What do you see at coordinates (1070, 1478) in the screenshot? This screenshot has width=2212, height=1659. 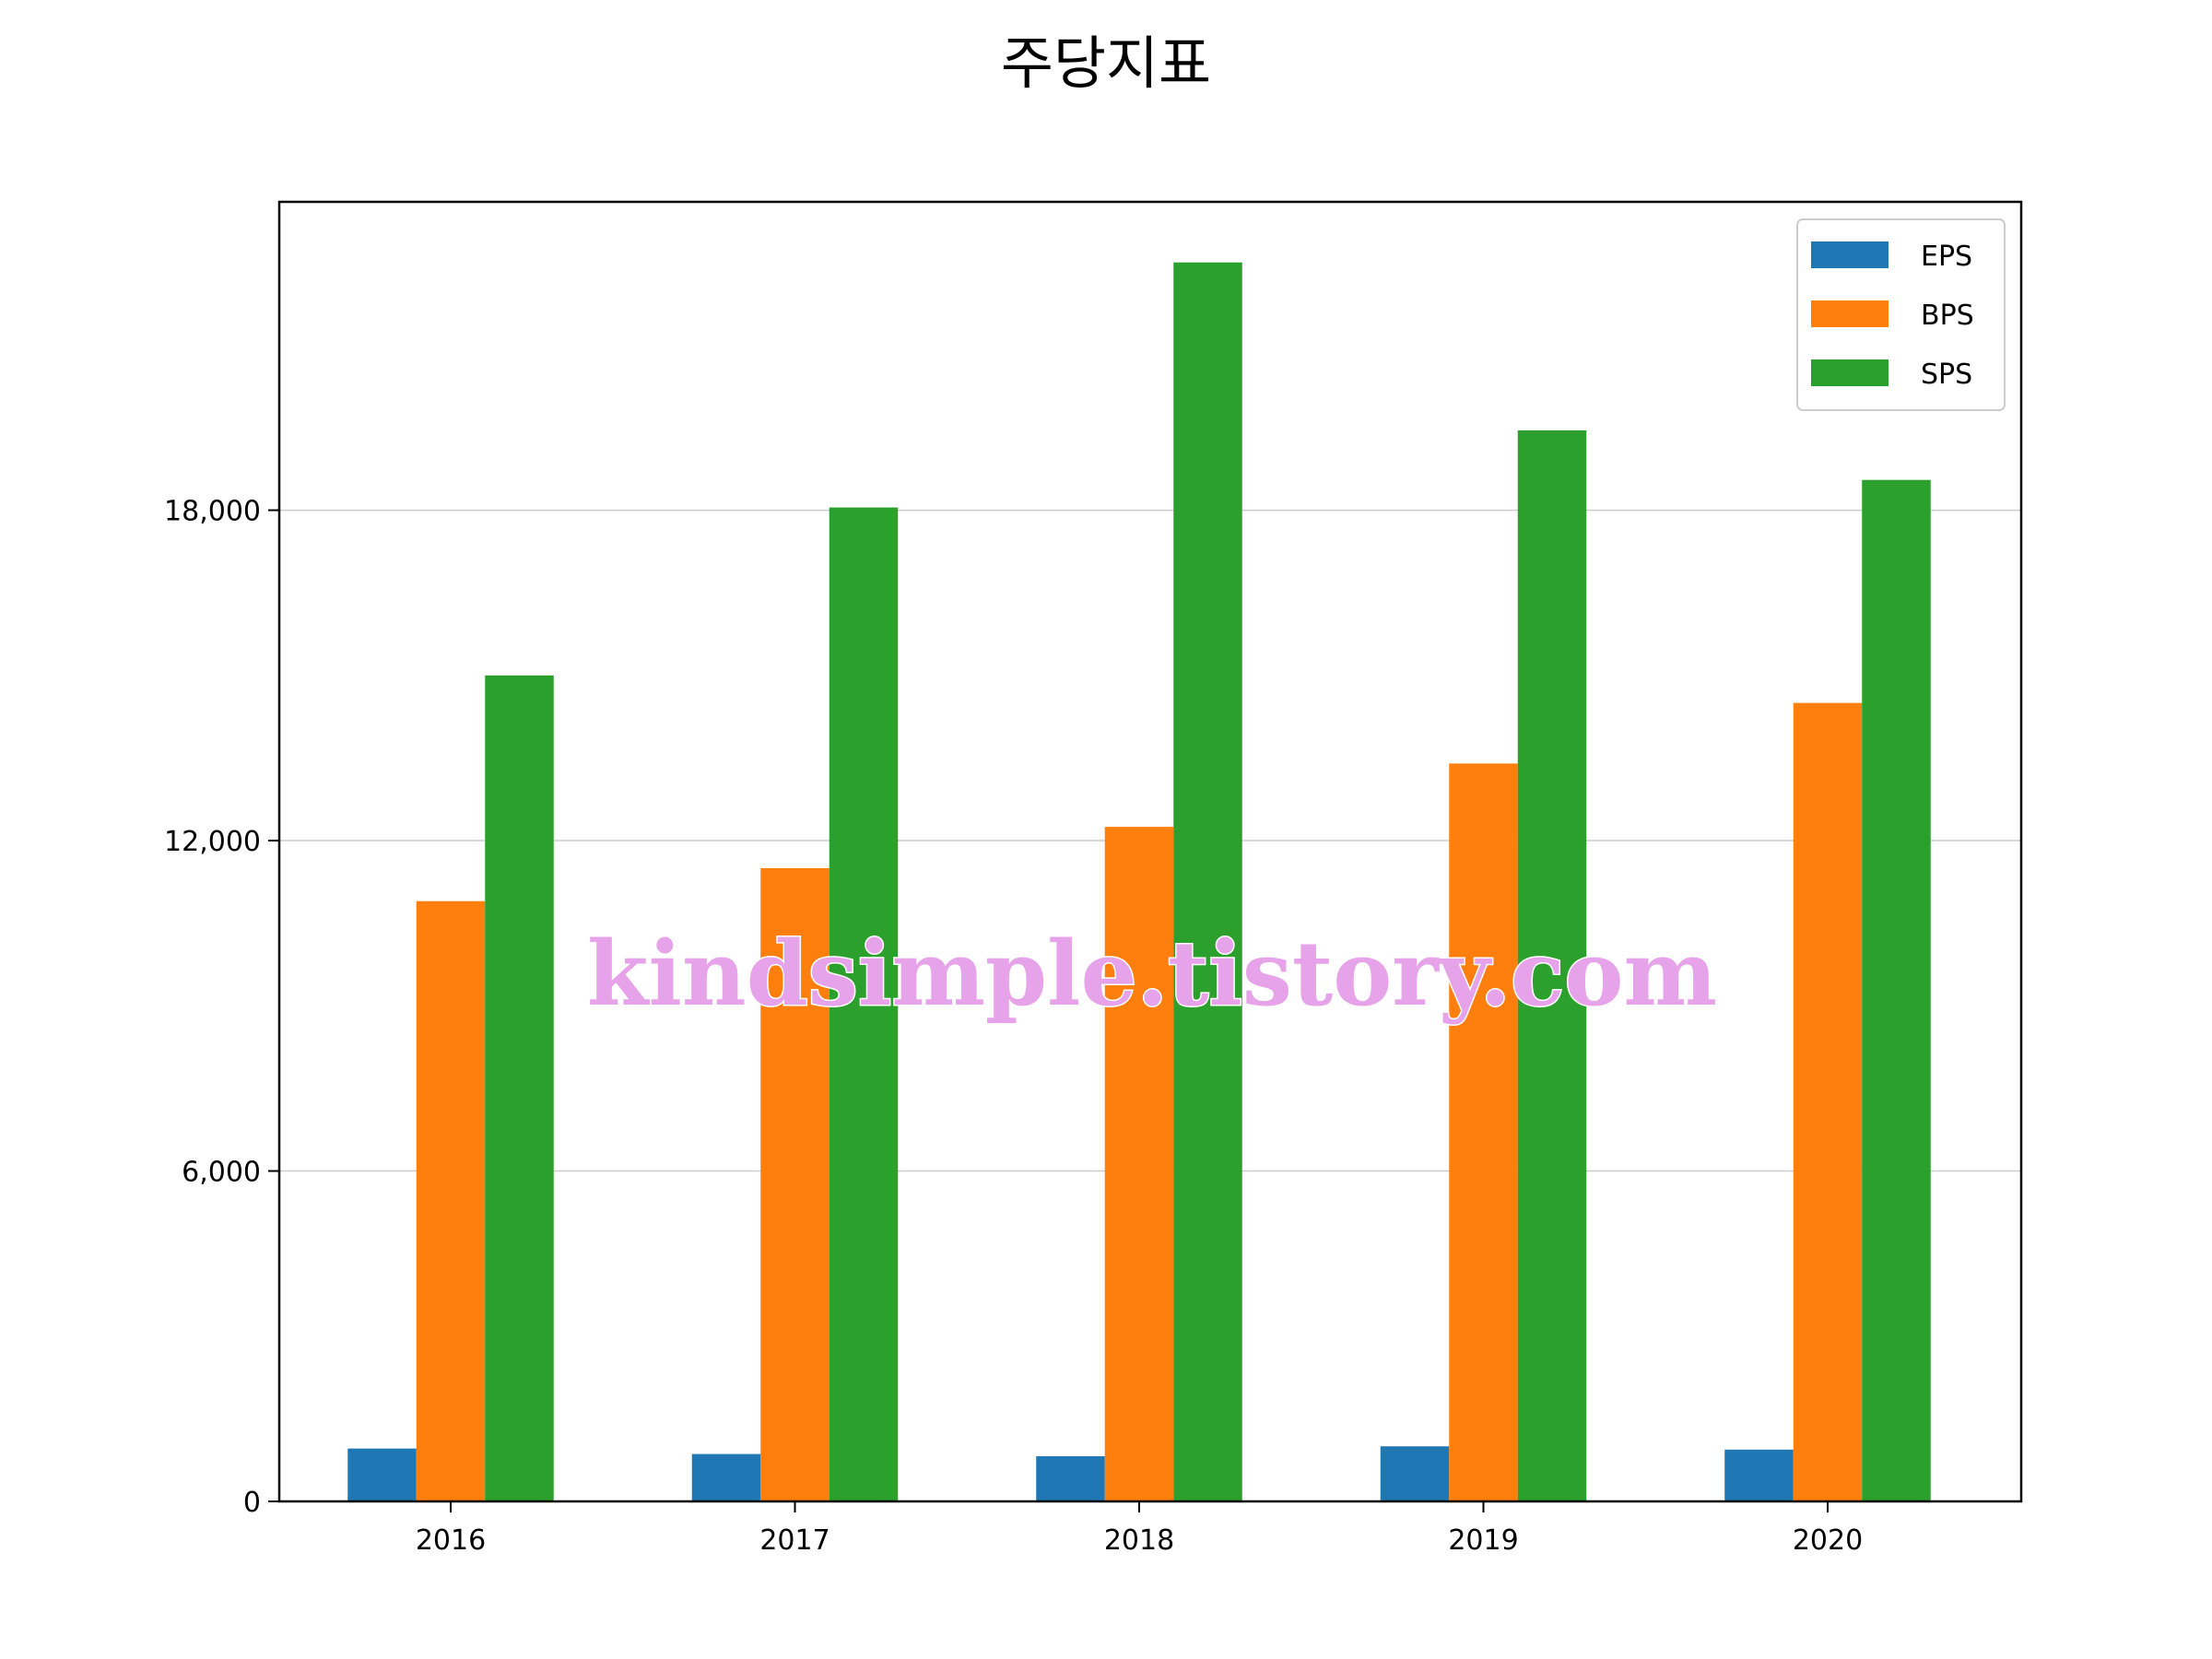 I see `bar-eps-2018` at bounding box center [1070, 1478].